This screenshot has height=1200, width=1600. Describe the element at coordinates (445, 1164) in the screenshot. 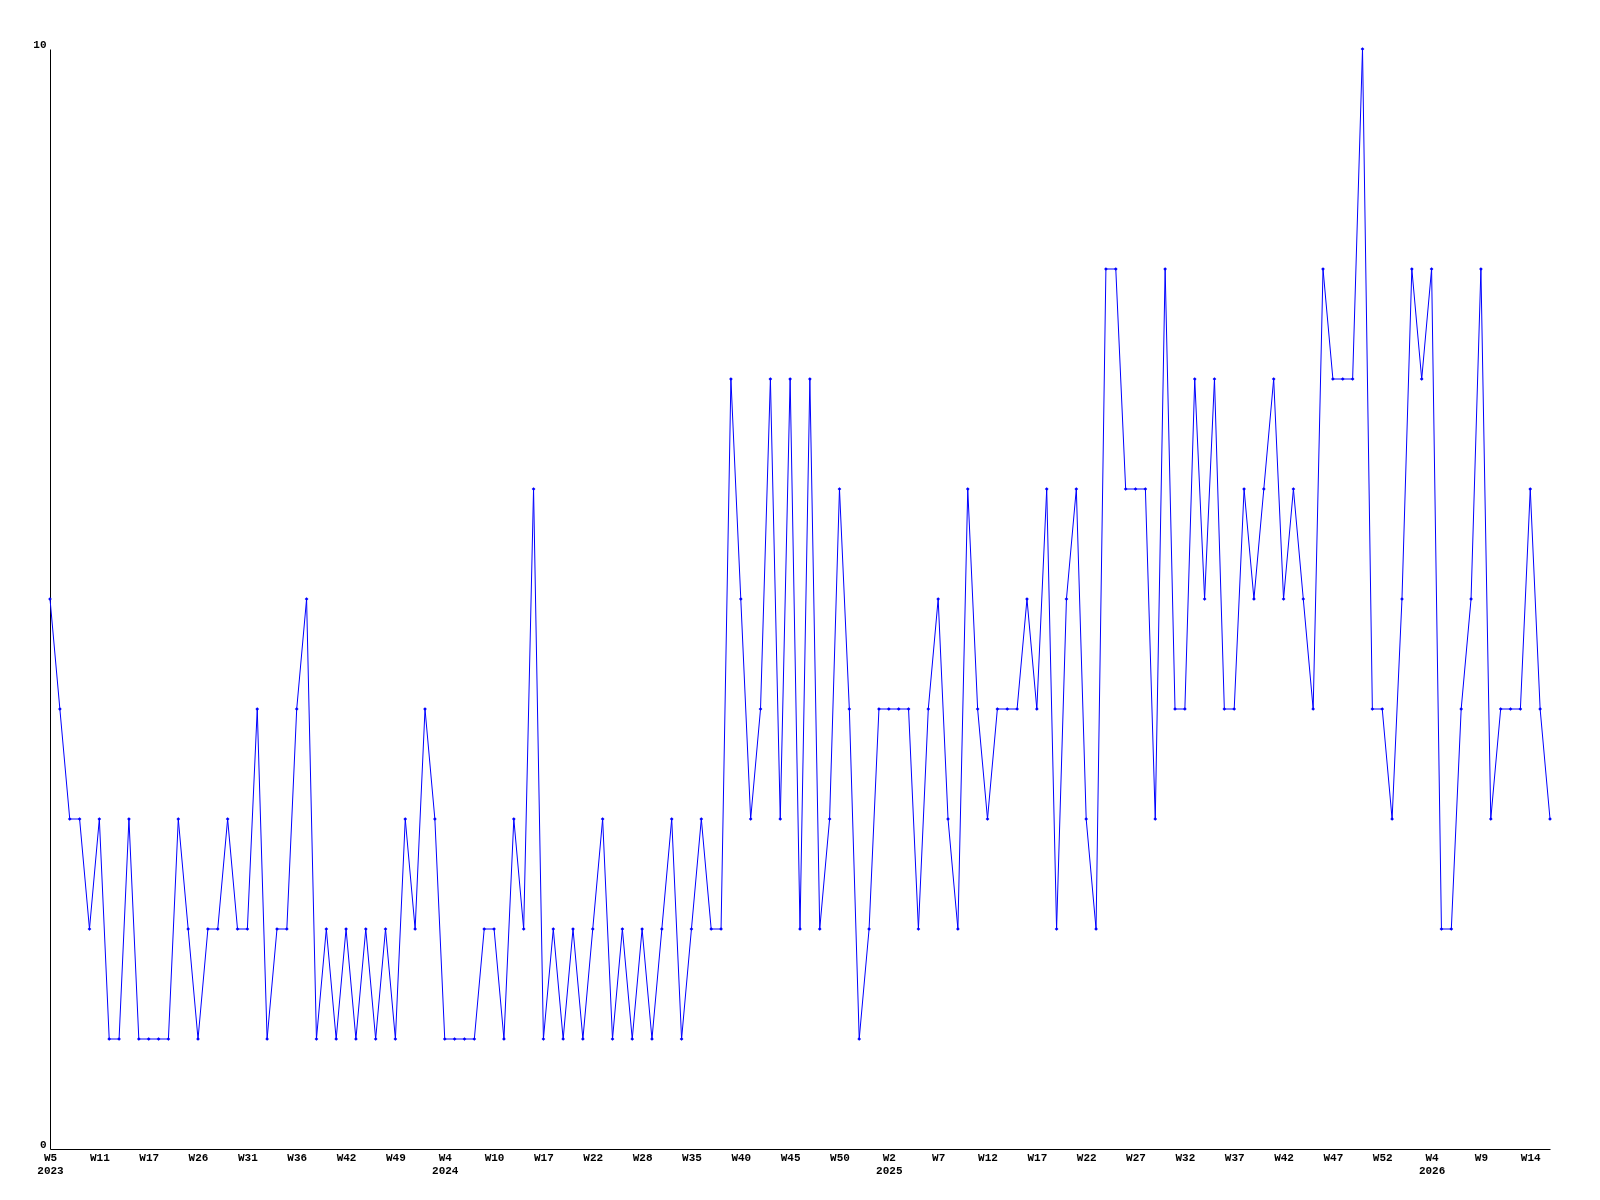

I see `x-tick-label: W4 2024` at that location.